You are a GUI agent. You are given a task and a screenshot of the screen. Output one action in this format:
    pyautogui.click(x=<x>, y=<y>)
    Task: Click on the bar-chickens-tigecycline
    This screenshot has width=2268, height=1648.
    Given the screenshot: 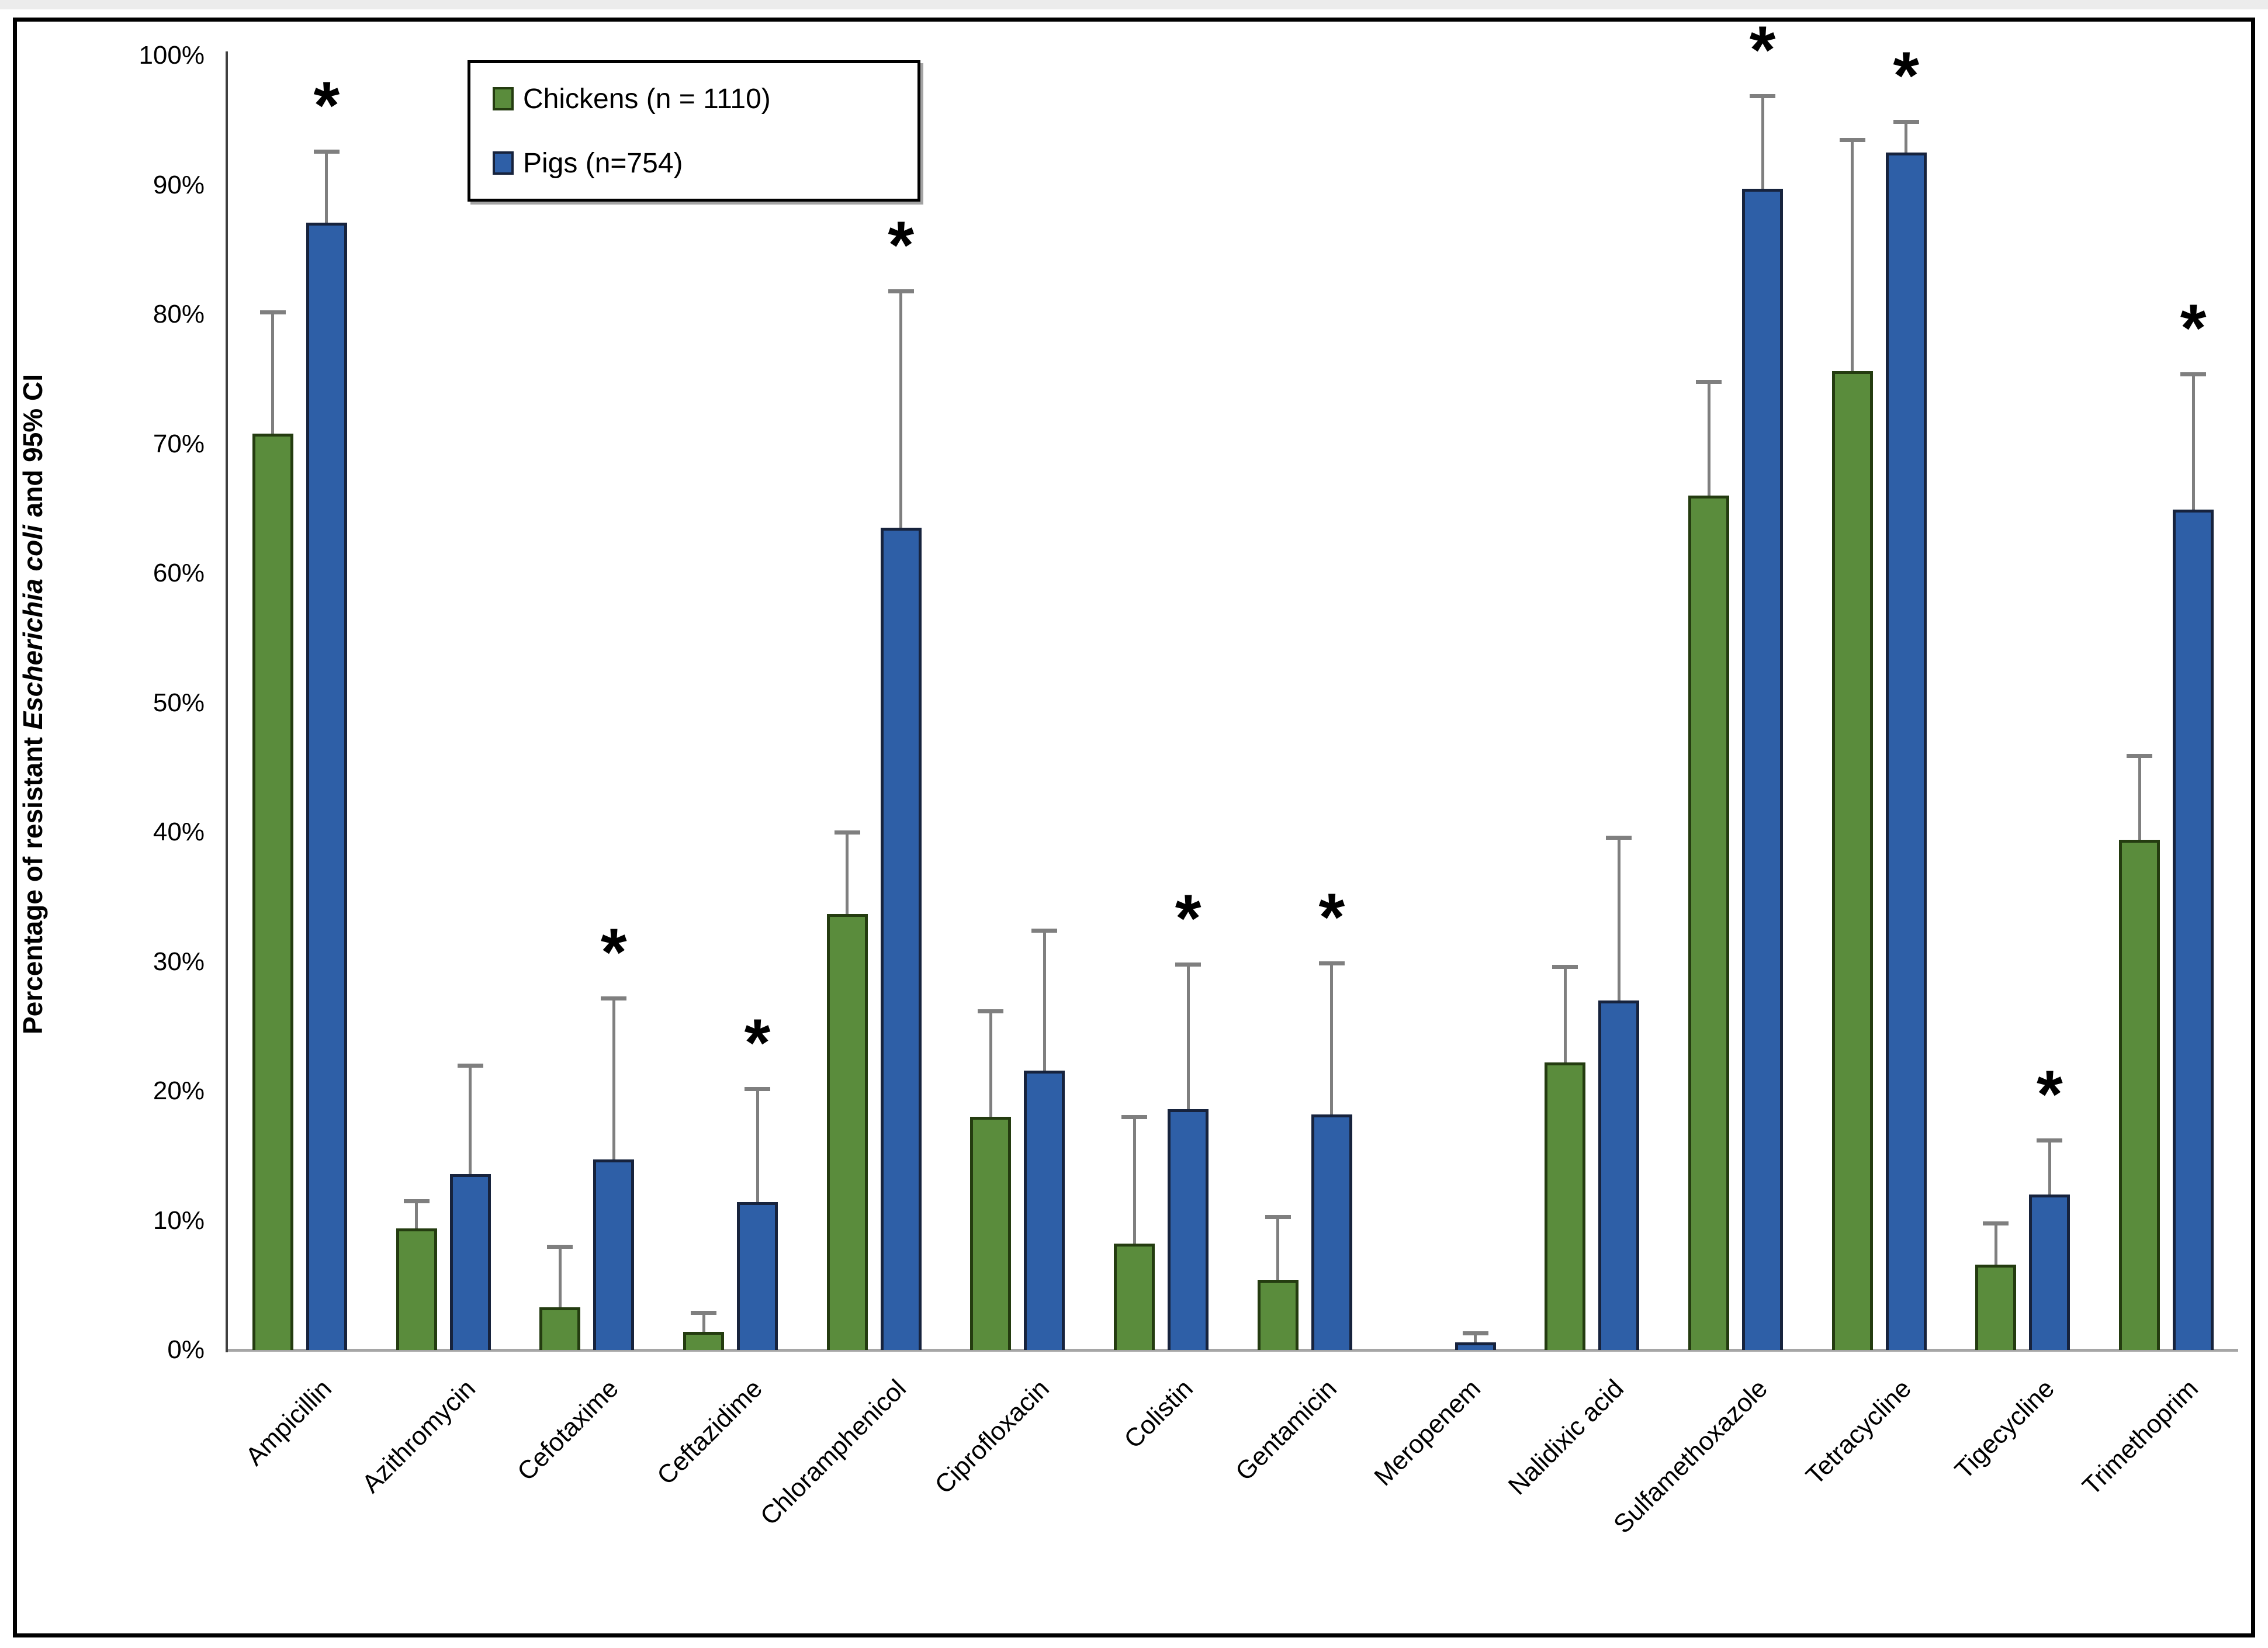 What is the action you would take?
    pyautogui.click(x=1996, y=1307)
    